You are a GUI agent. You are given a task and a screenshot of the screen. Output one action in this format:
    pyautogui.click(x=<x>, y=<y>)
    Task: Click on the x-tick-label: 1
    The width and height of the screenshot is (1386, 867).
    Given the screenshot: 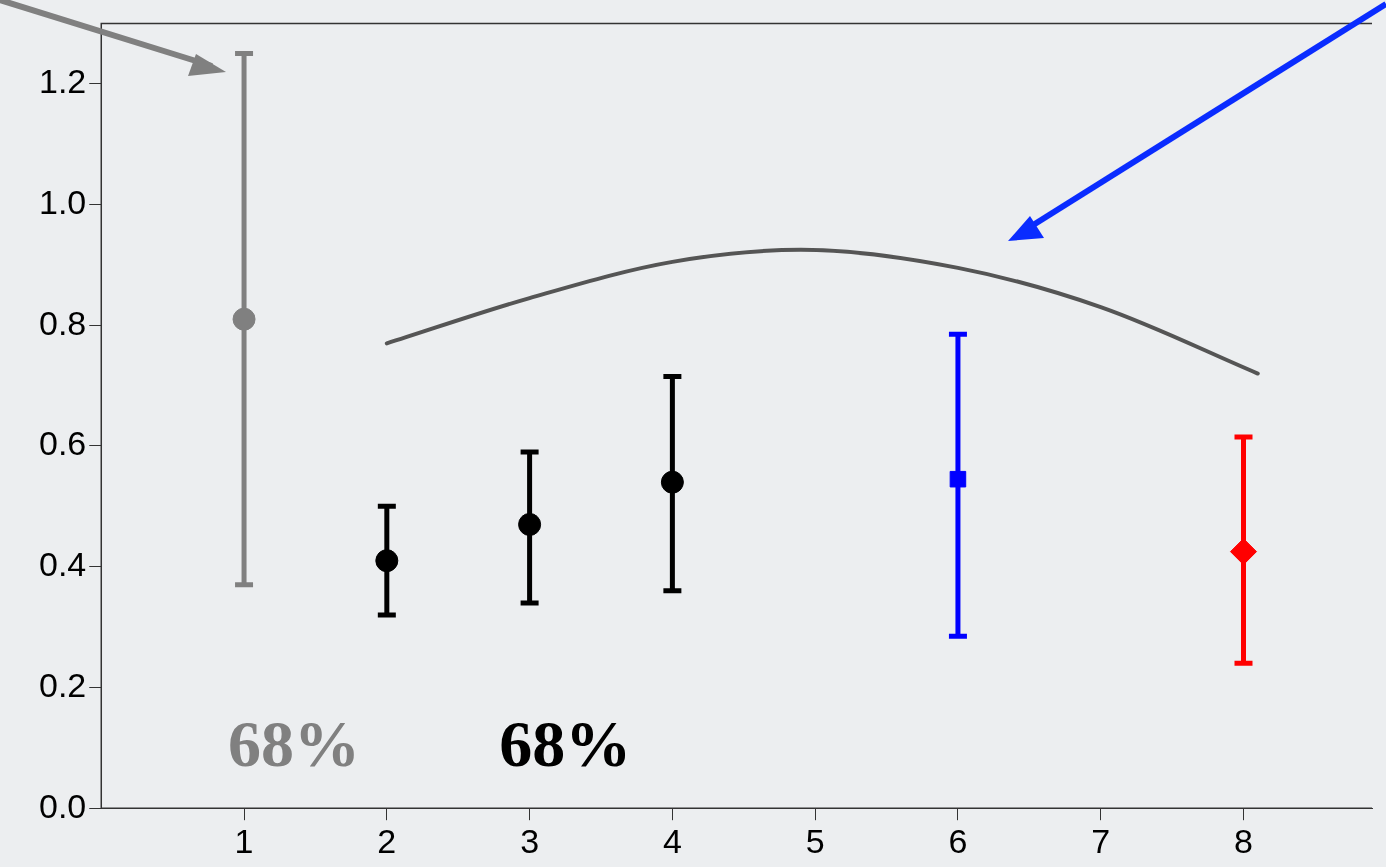 What is the action you would take?
    pyautogui.click(x=244, y=840)
    